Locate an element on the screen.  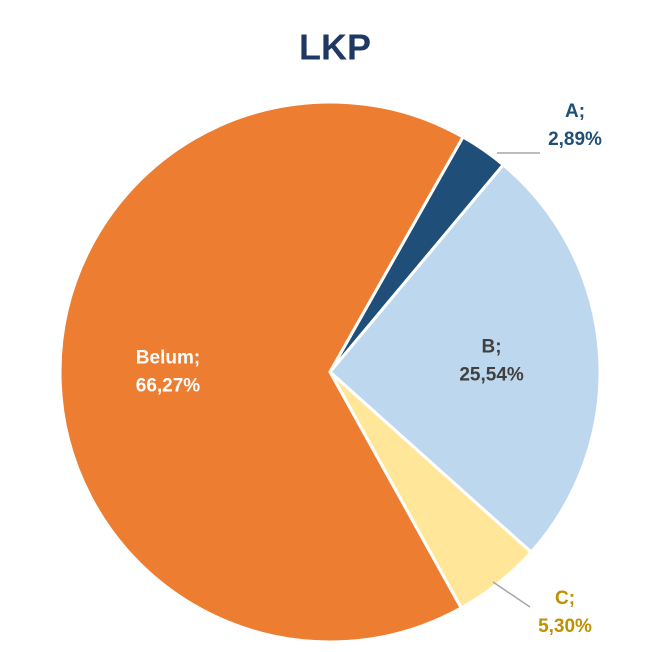
category-label: A; is located at coordinates (575, 111).